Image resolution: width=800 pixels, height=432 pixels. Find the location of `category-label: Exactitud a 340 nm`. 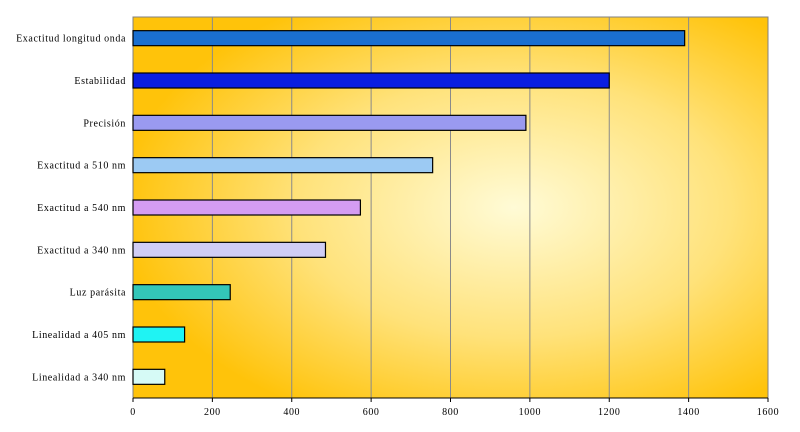

category-label: Exactitud a 340 nm is located at coordinates (81, 250).